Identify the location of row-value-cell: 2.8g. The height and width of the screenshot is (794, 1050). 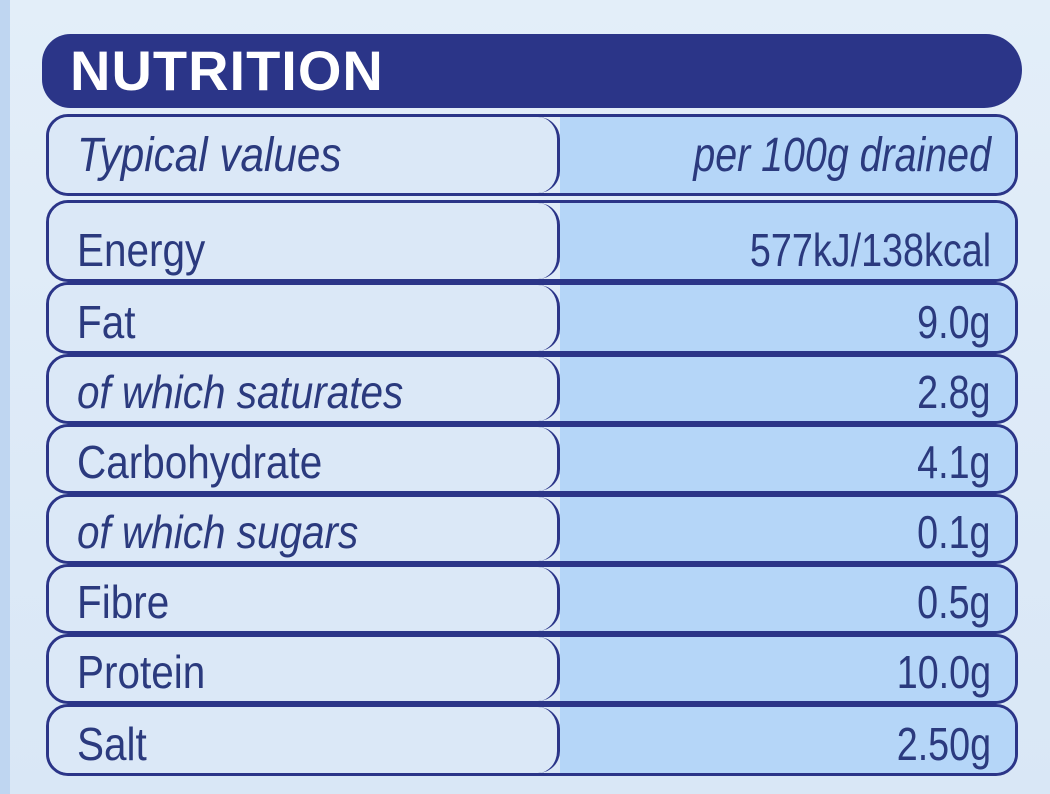
(787, 389).